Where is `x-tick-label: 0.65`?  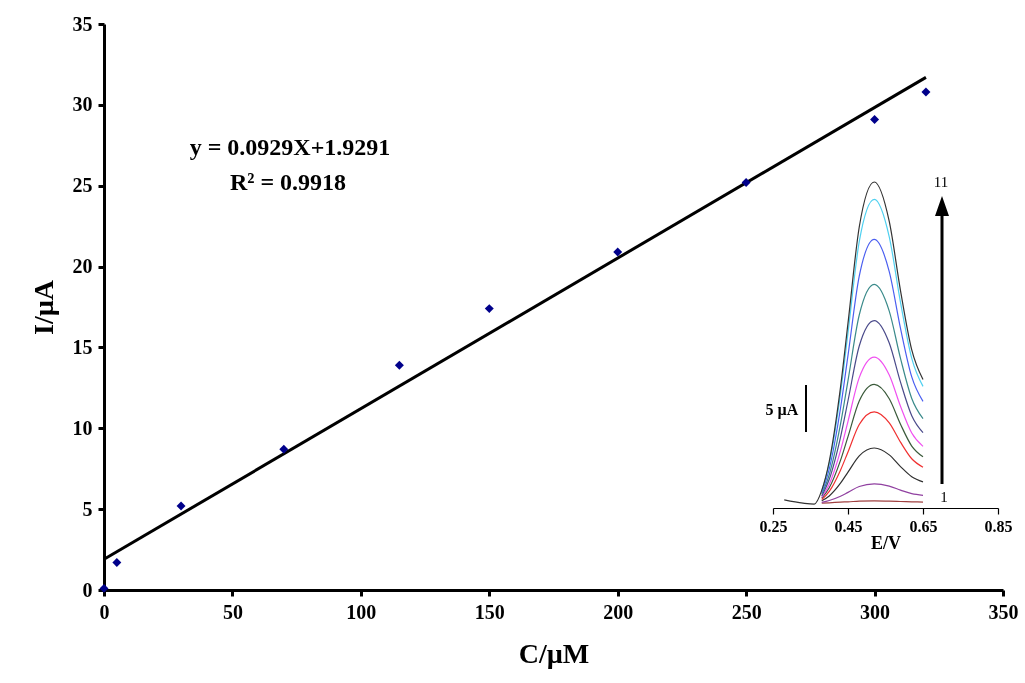
x-tick-label: 0.65 is located at coordinates (923, 526).